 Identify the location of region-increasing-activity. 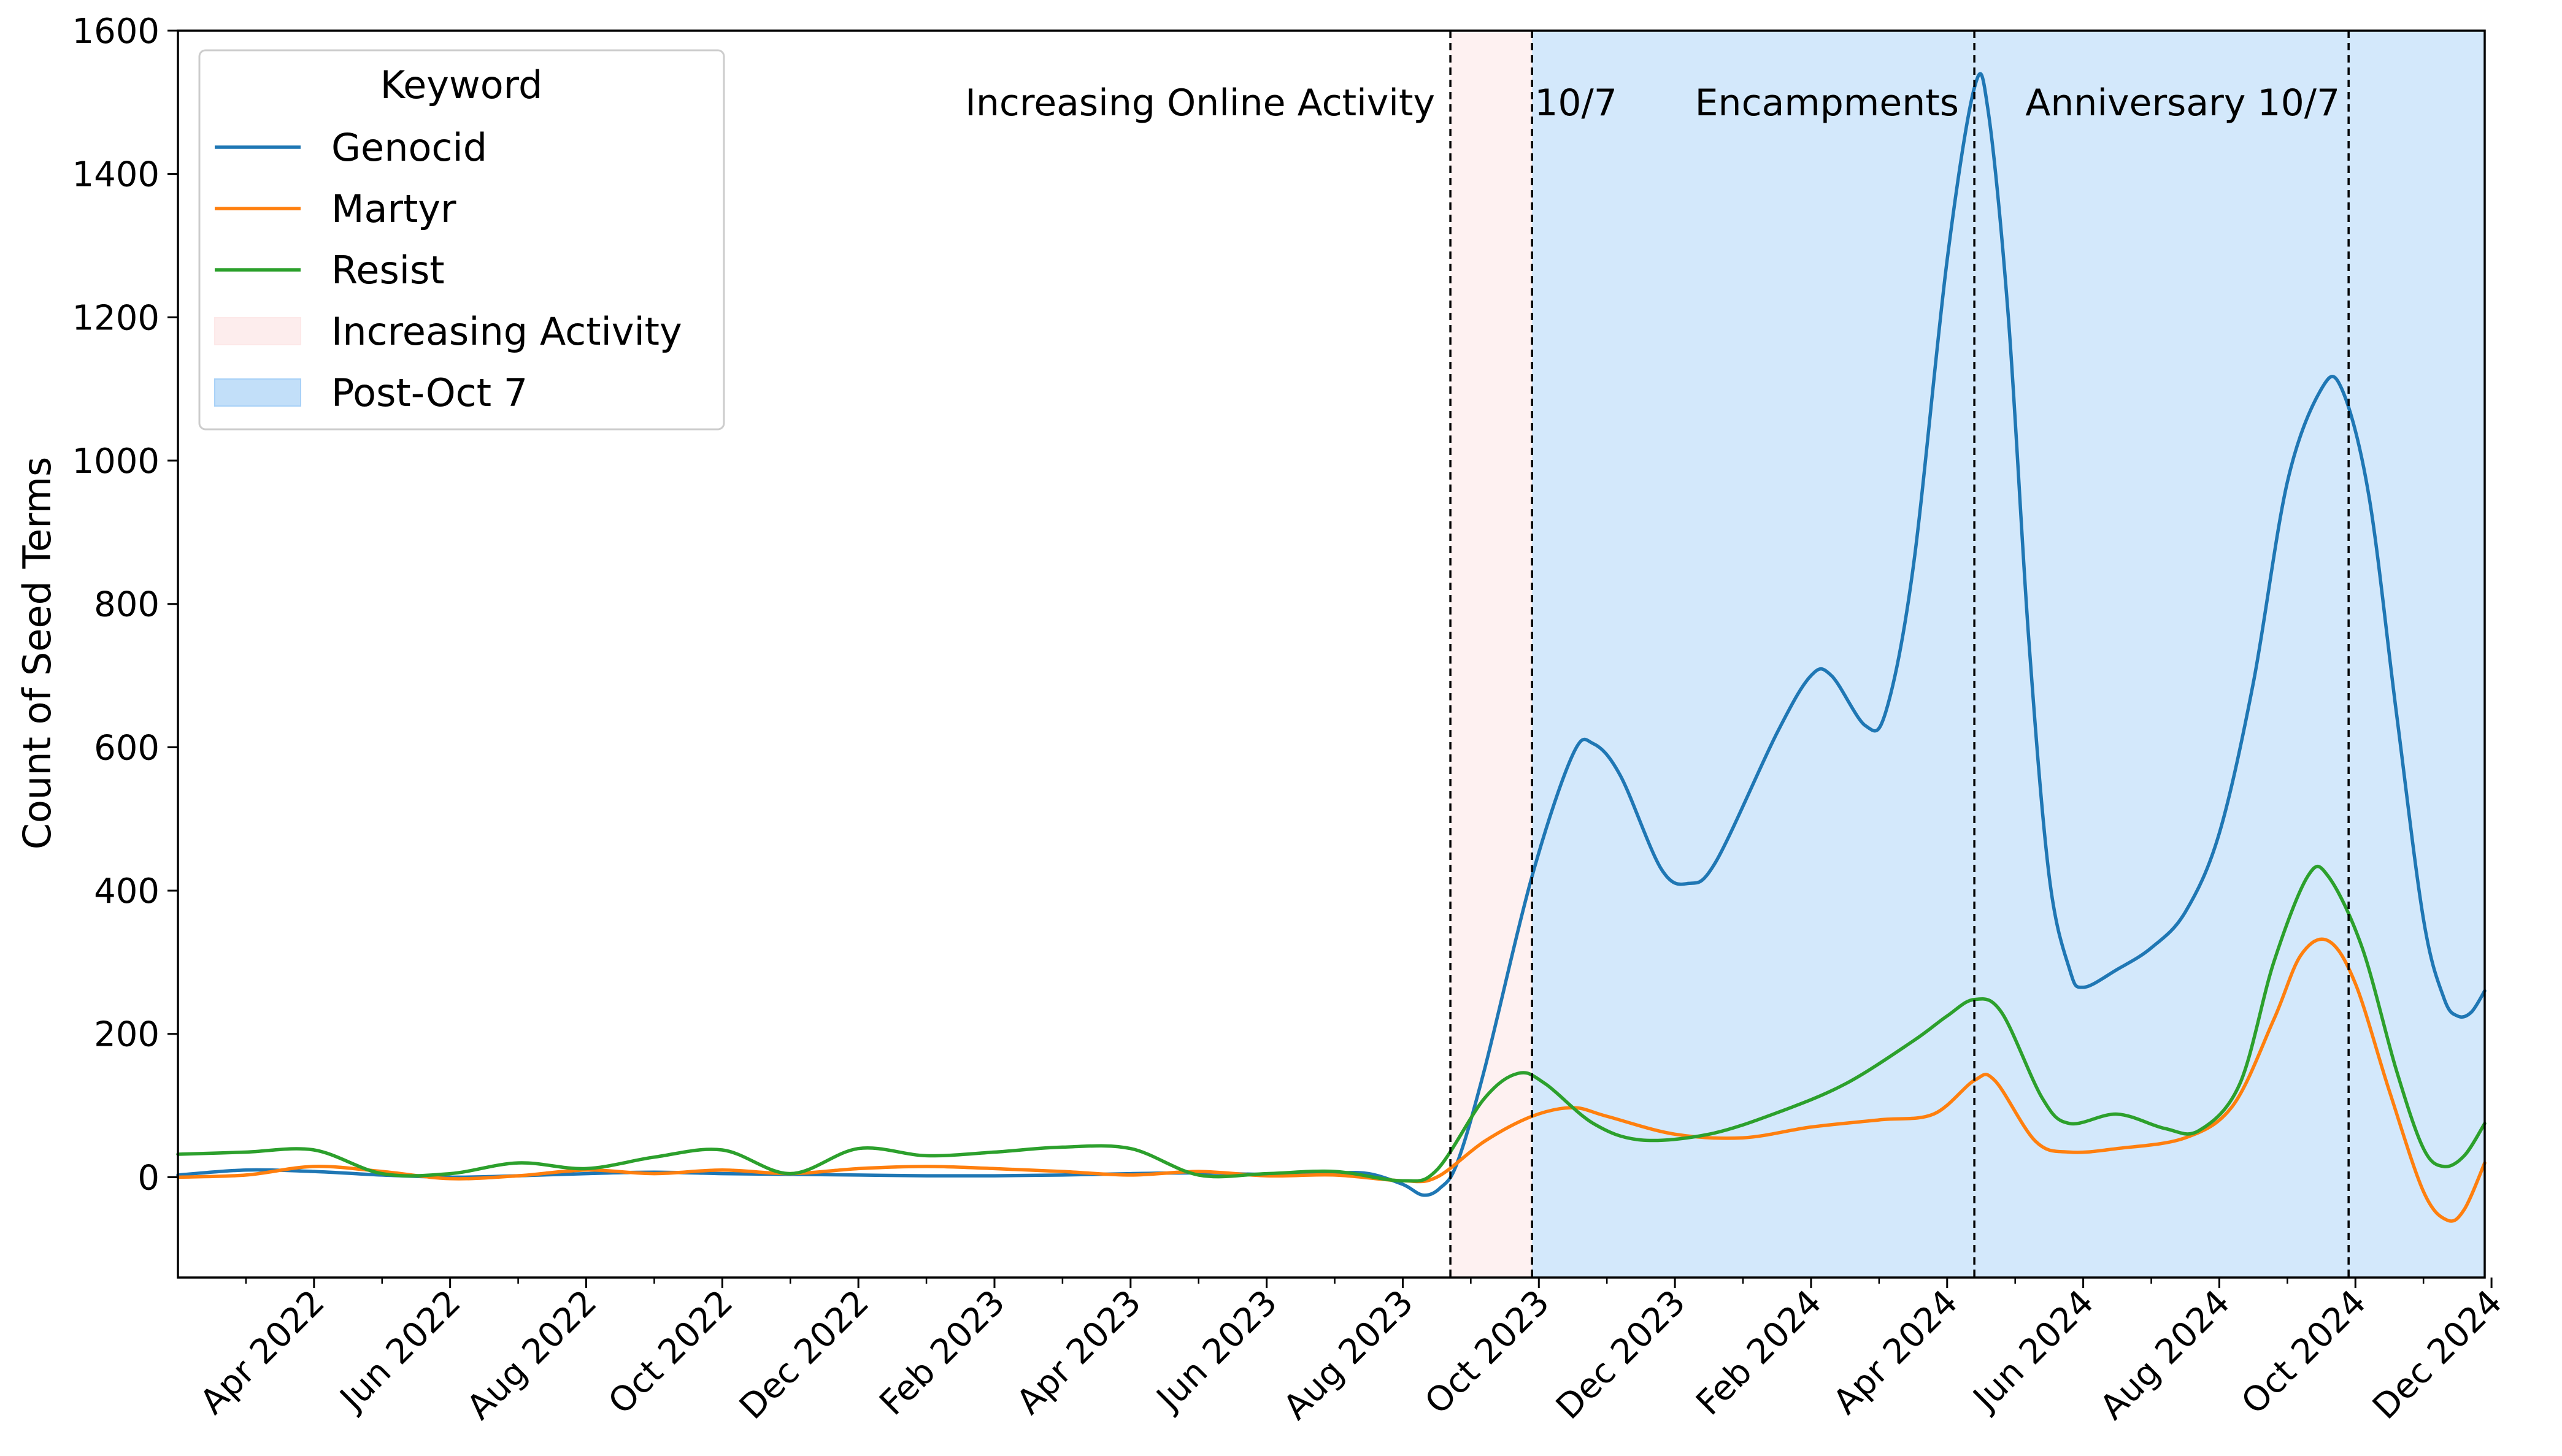
(1491, 654).